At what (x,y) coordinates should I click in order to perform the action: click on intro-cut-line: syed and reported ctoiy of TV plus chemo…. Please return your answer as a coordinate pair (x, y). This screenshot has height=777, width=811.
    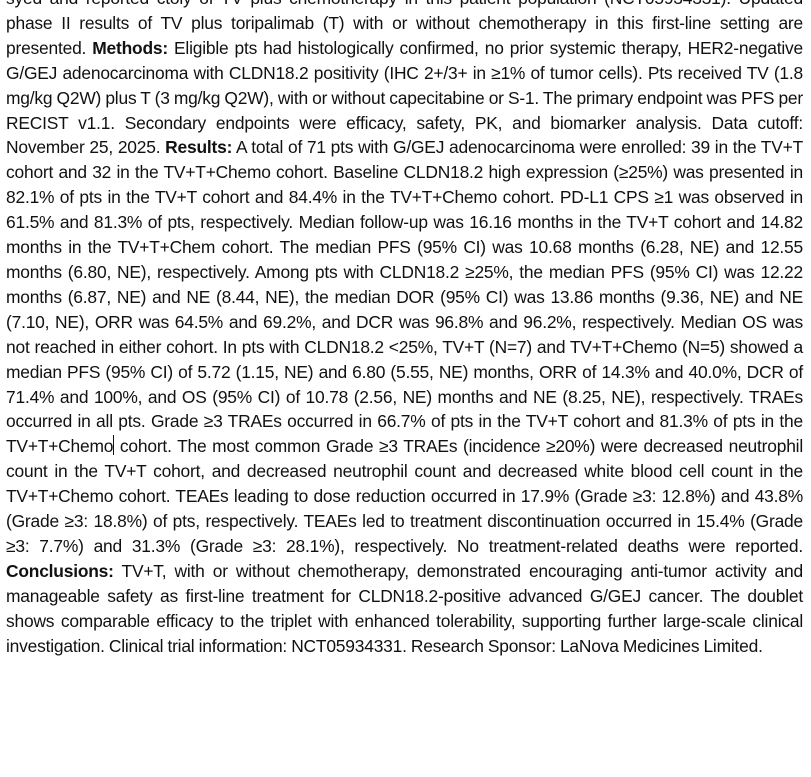
    Looking at the image, I should click on (368, 4).